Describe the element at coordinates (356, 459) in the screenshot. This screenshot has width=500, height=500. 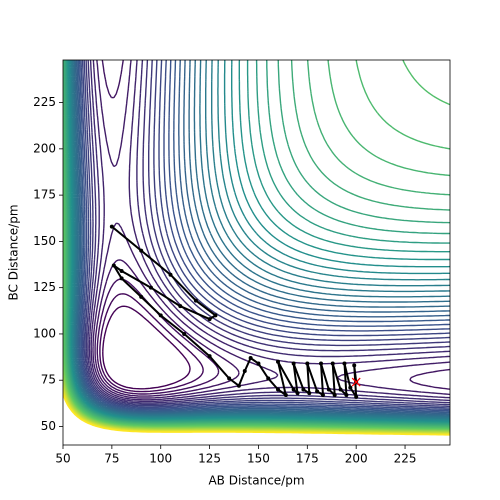
I see `x-tick-label: 200` at that location.